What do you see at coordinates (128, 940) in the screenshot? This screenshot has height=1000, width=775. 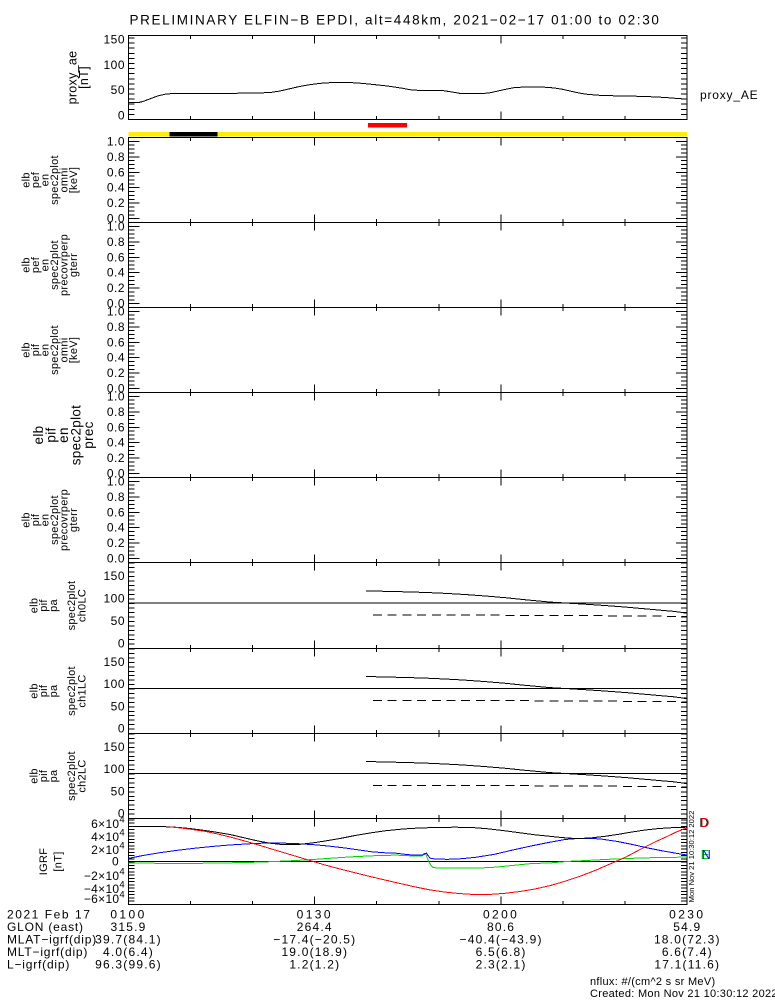 I see `svg-text: 39.7(84.1)` at bounding box center [128, 940].